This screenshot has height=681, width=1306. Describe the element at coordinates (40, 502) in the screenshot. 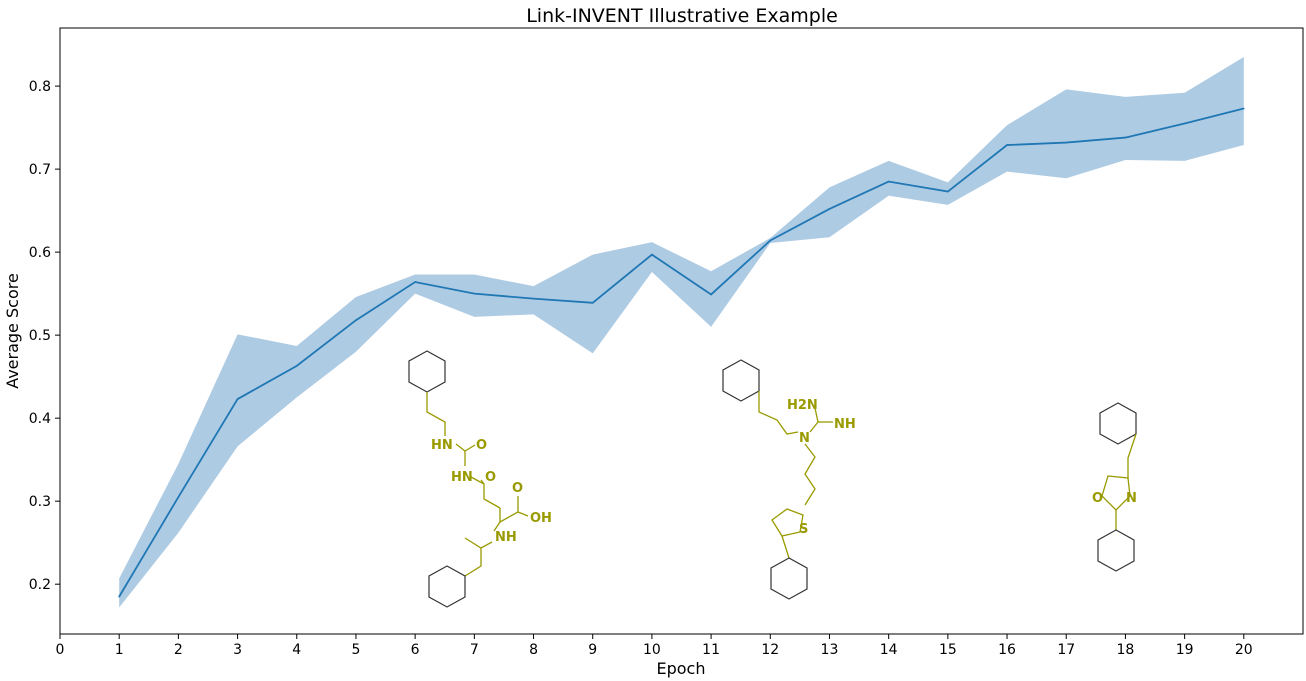

I see `y-tick-label: 0.3` at that location.